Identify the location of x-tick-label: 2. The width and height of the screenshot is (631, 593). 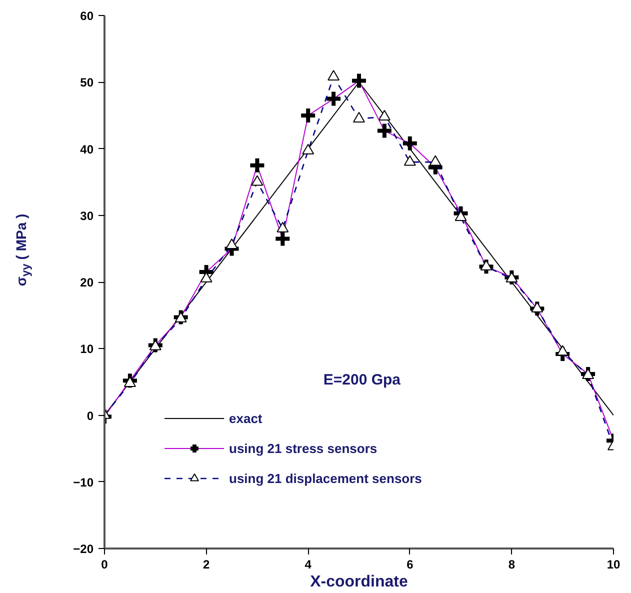
(206, 565).